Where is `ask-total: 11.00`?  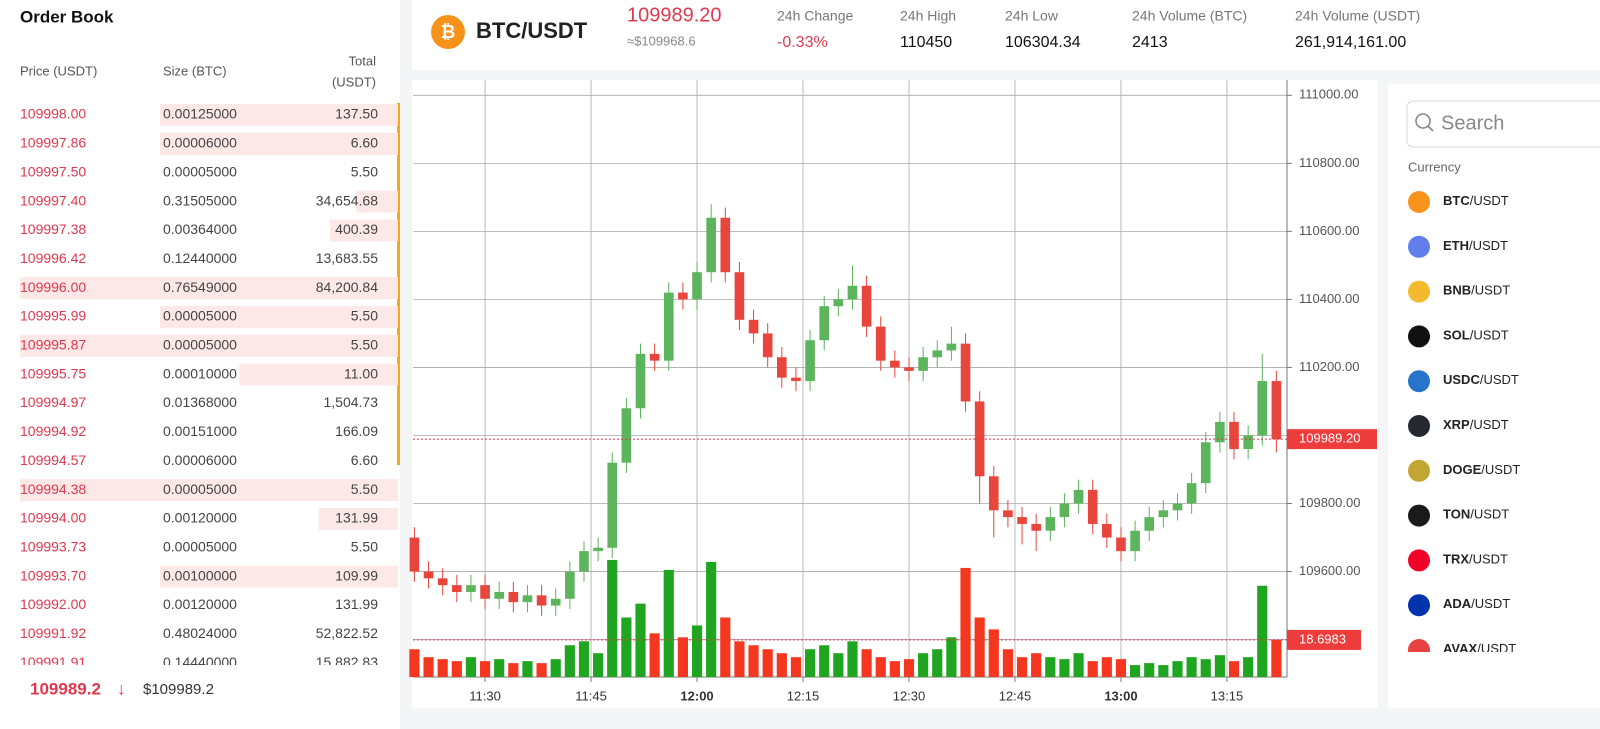
ask-total: 11.00 is located at coordinates (361, 373).